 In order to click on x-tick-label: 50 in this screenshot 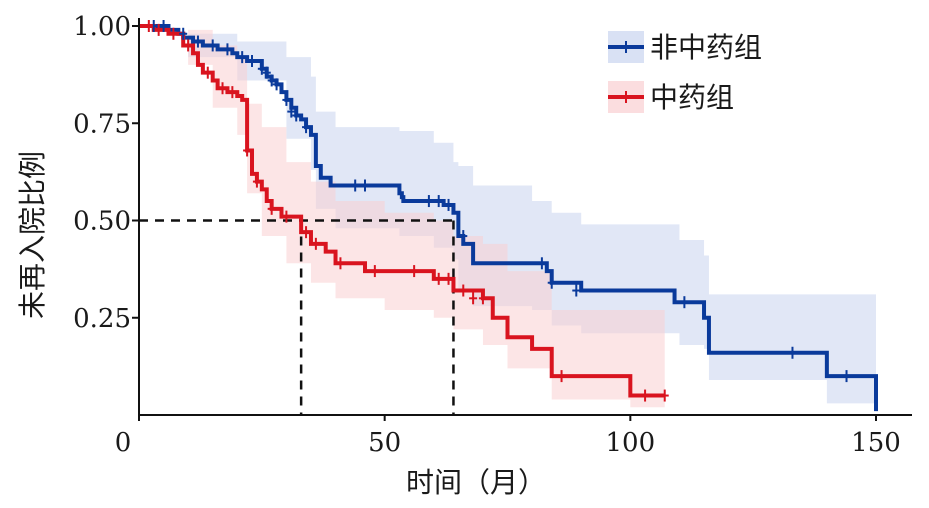, I will do `click(384, 443)`.